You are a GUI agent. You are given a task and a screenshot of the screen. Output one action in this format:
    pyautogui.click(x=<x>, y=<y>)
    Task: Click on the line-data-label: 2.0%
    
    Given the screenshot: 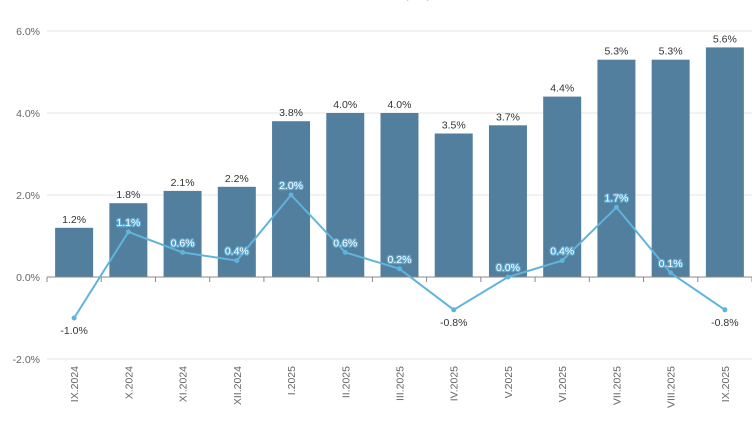 What is the action you would take?
    pyautogui.click(x=291, y=186)
    